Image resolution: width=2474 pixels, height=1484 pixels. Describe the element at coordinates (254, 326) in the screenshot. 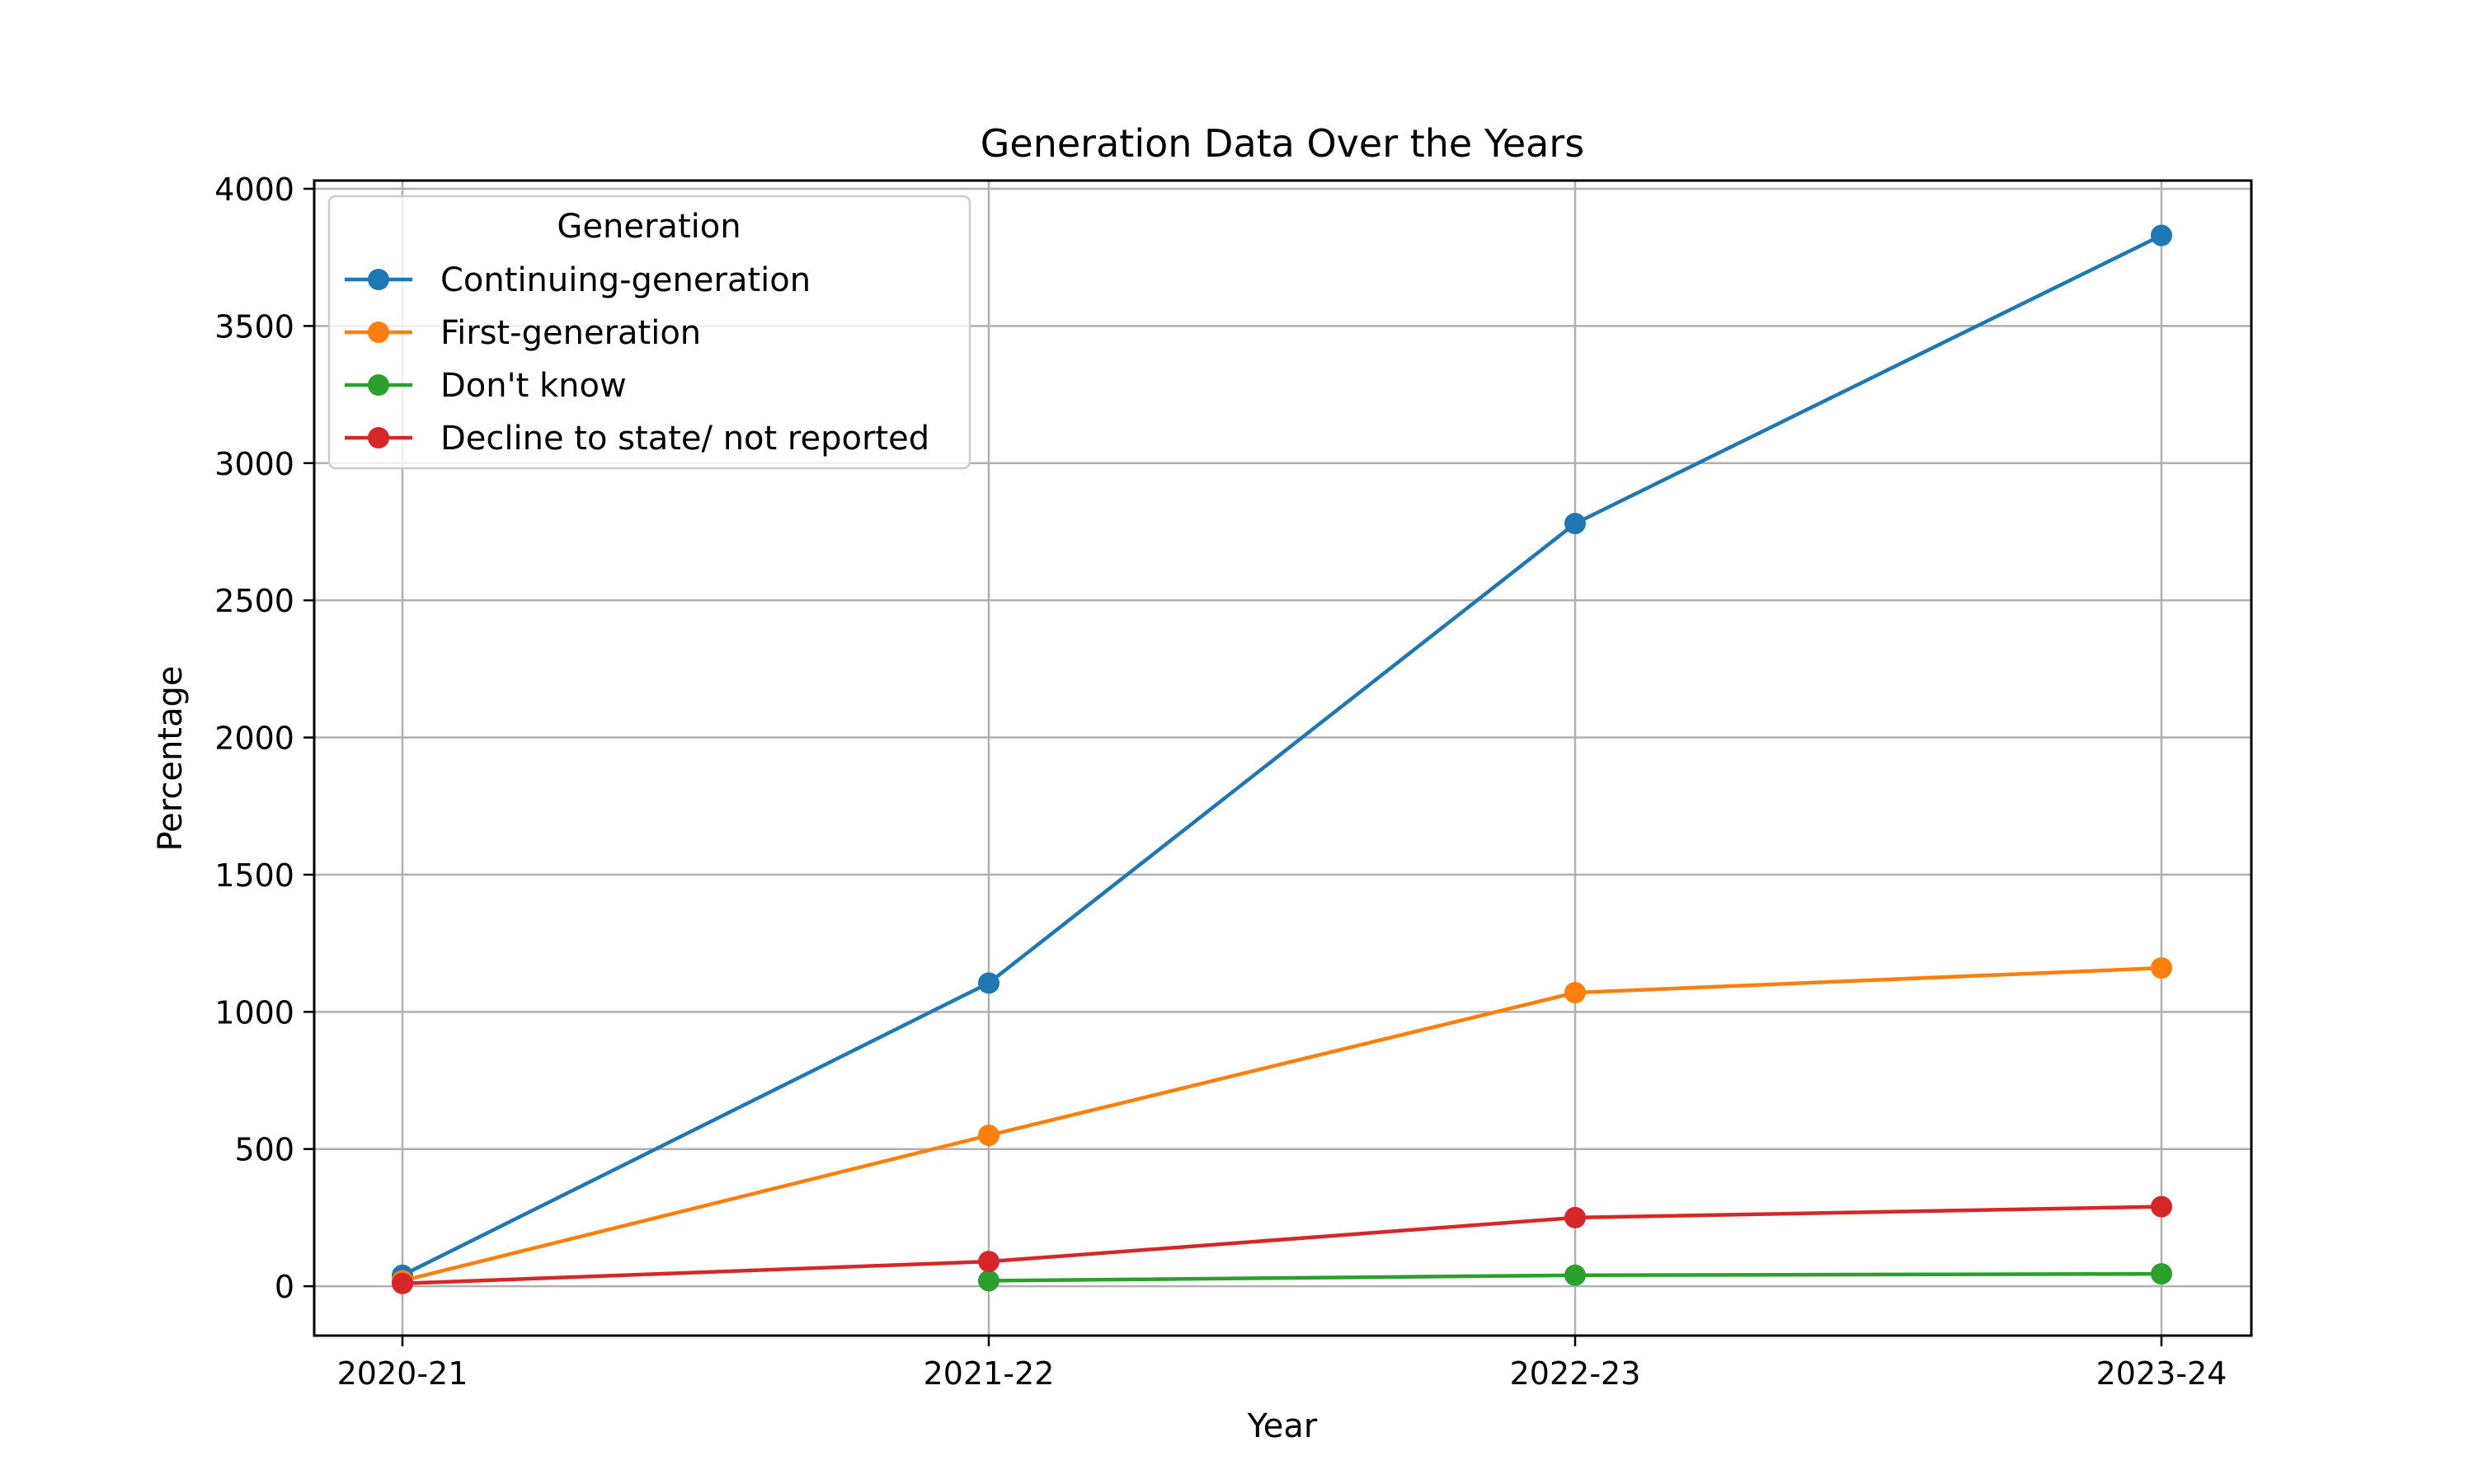

I see `y-tick-label: 3500` at that location.